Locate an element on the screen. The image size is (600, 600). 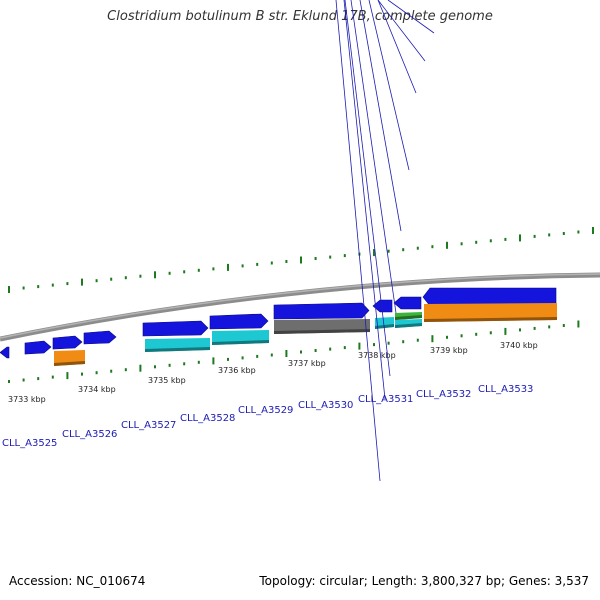
locus-label: CLL_A3529 is located at coordinates (265, 410).